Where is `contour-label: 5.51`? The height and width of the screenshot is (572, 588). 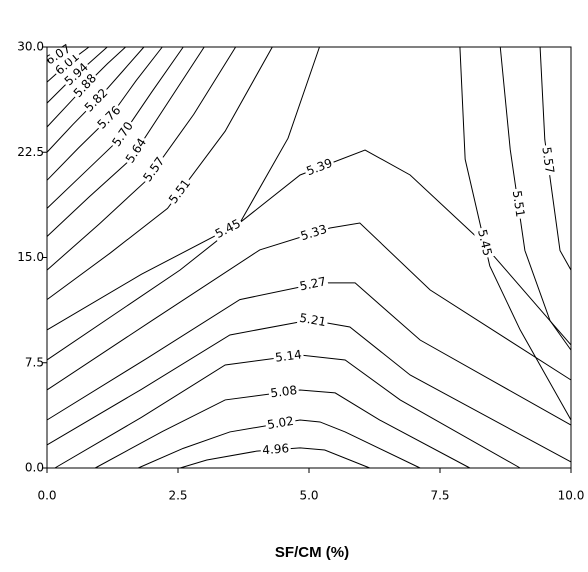 contour-label: 5.51 is located at coordinates (519, 204).